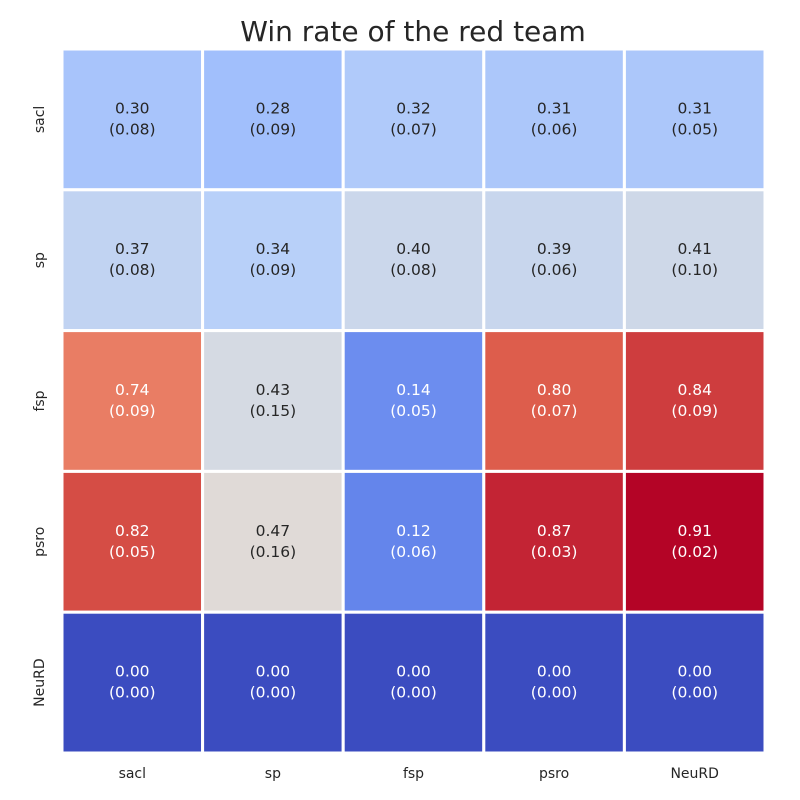 The image size is (800, 800). Describe the element at coordinates (132, 531) in the screenshot. I see `cell-value-label: 0.82` at that location.